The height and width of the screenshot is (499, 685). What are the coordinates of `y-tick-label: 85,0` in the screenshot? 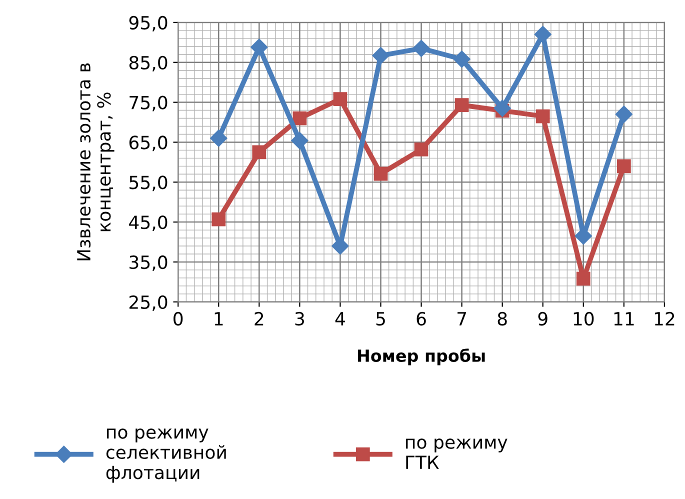 It's located at (148, 64).